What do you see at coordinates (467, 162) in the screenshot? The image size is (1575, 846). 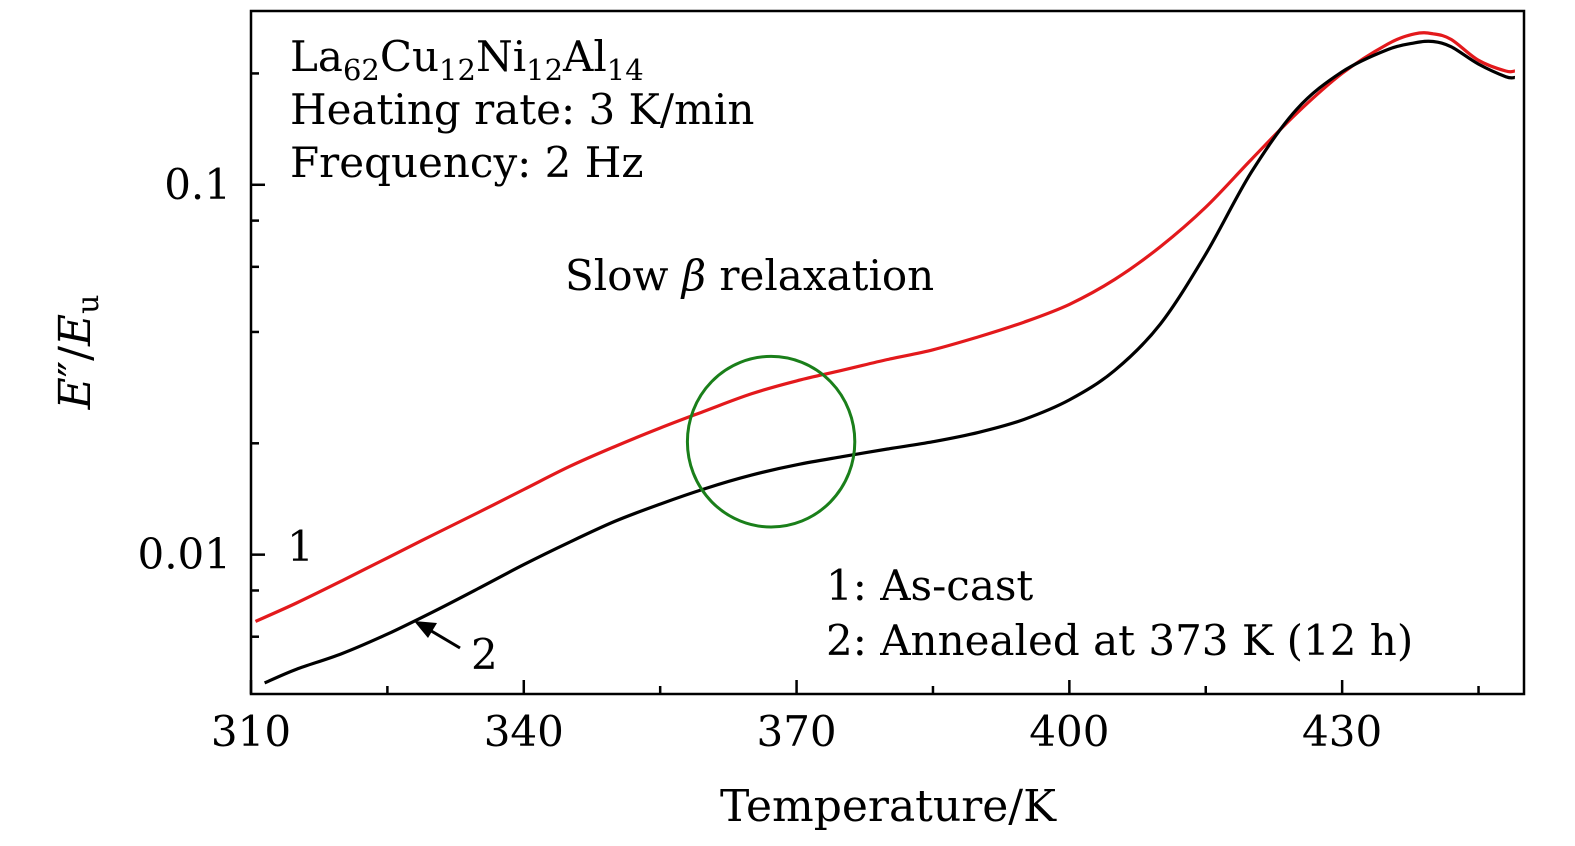 I see `frequency-label: Frequency: 2 Hz` at bounding box center [467, 162].